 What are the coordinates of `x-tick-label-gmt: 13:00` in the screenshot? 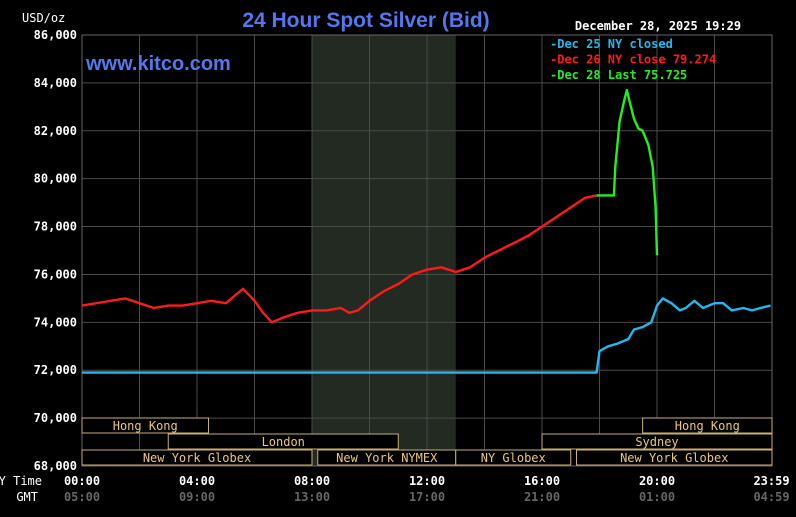 It's located at (312, 497).